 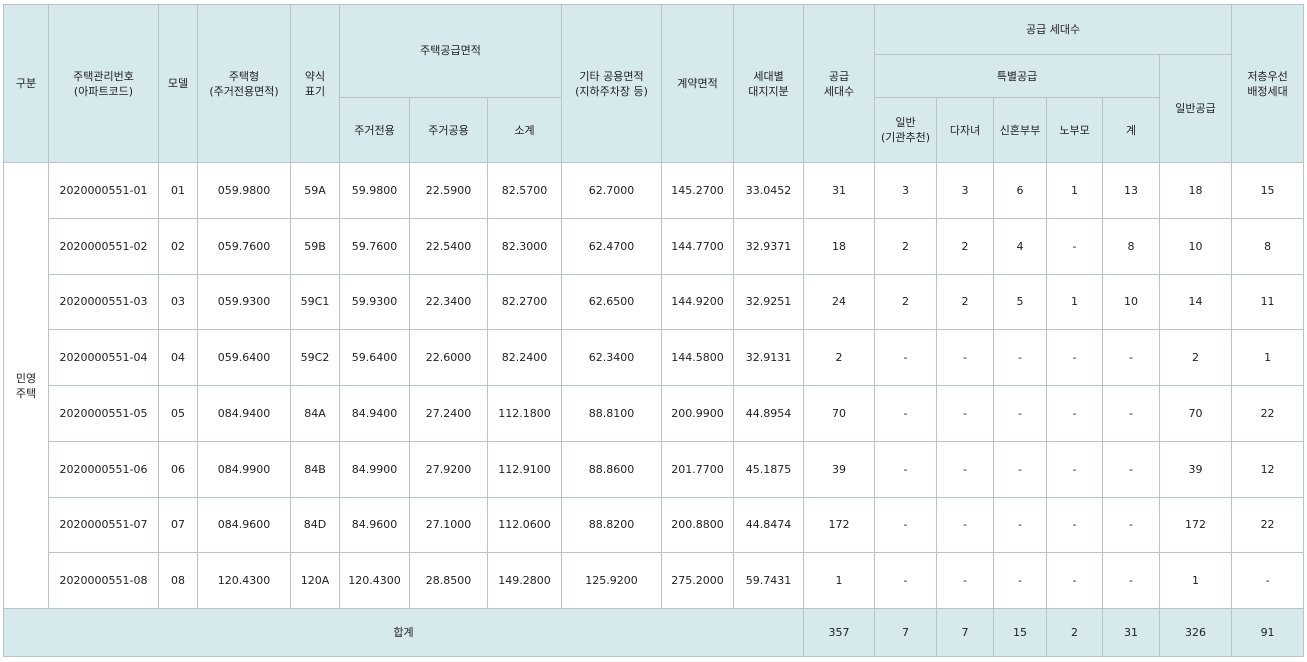 I want to click on total-institution: 7, so click(x=906, y=632).